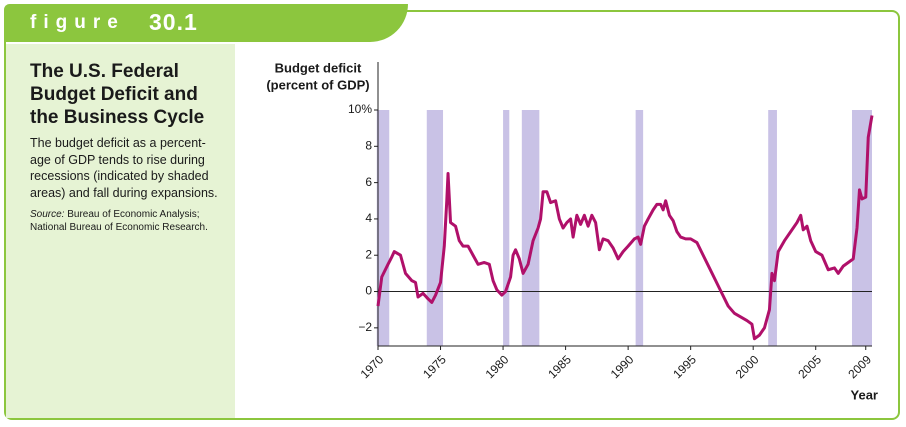 The width and height of the screenshot is (906, 427). Describe the element at coordinates (368, 182) in the screenshot. I see `y-tick-label: 6` at that location.